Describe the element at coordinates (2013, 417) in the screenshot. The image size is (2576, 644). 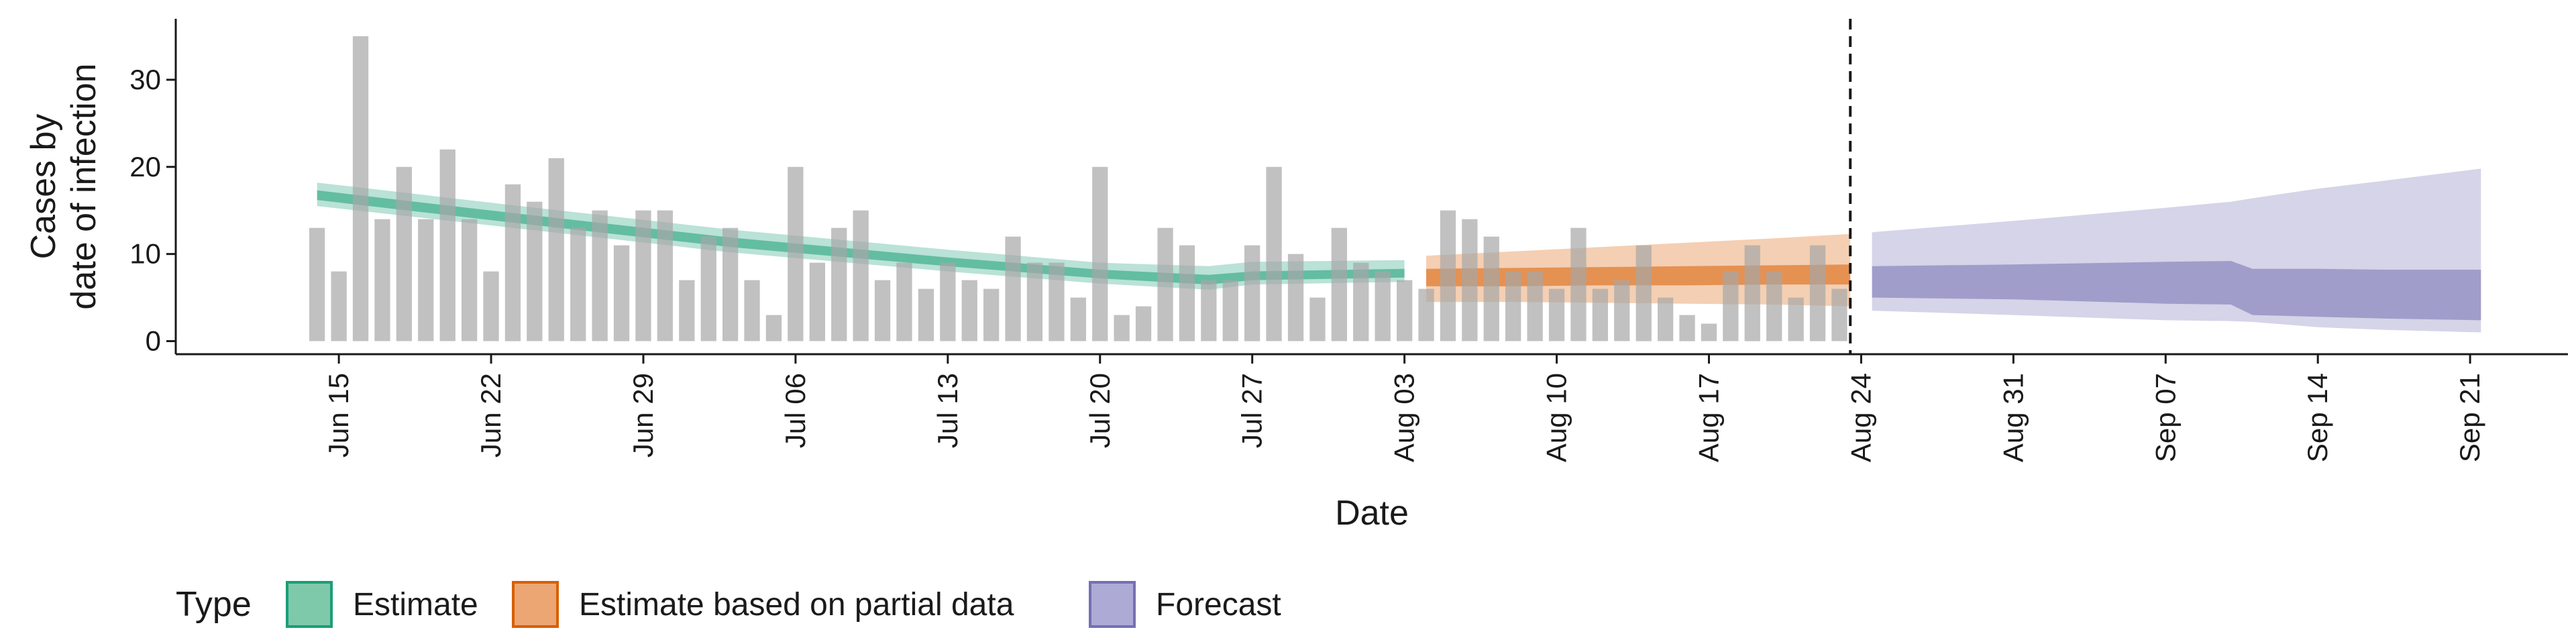
I see `x-tick-label: Aug 31` at that location.